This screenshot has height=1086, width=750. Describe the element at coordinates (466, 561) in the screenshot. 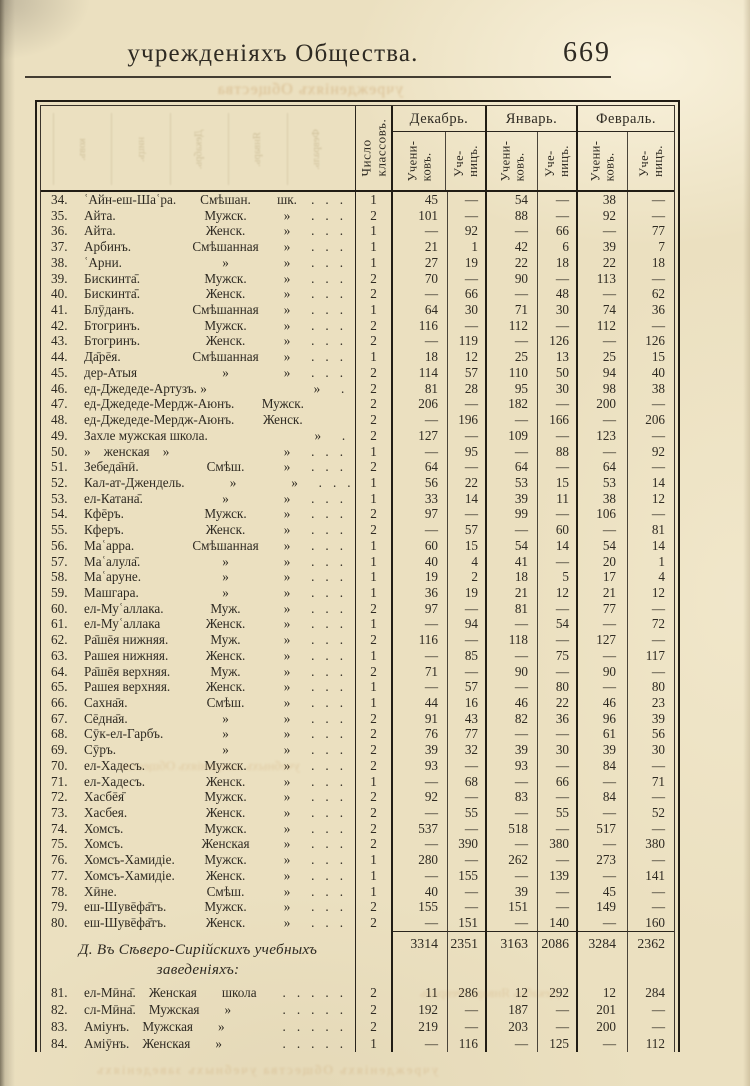

I see `december-female-count: 4` at that location.